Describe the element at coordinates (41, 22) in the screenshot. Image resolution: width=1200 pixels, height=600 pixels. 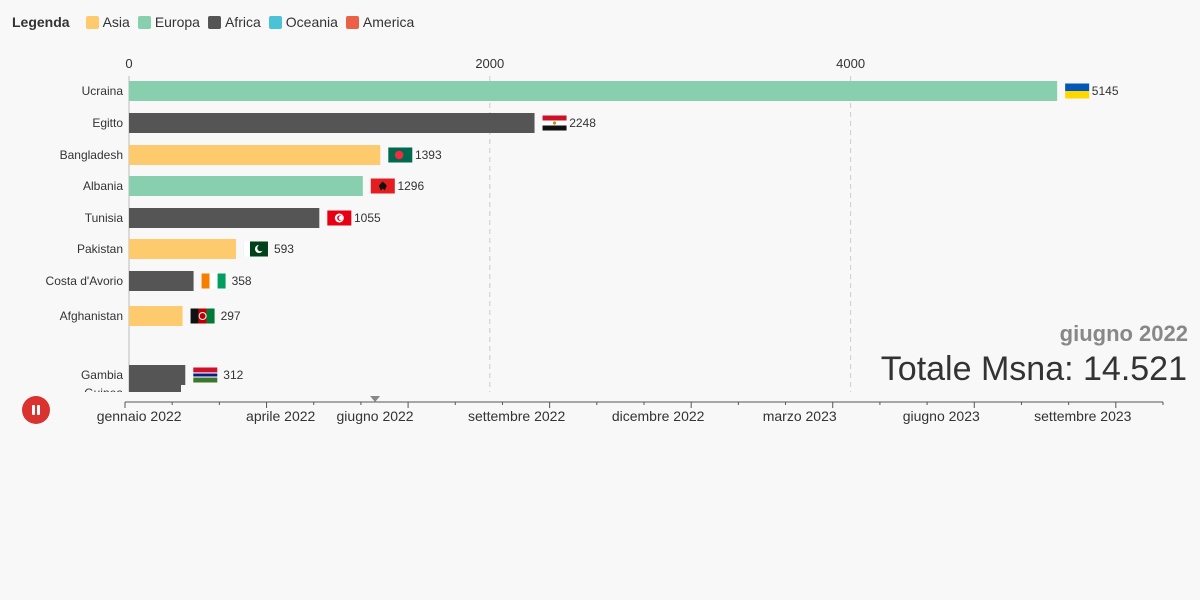
I see `legend-title: Legenda` at that location.